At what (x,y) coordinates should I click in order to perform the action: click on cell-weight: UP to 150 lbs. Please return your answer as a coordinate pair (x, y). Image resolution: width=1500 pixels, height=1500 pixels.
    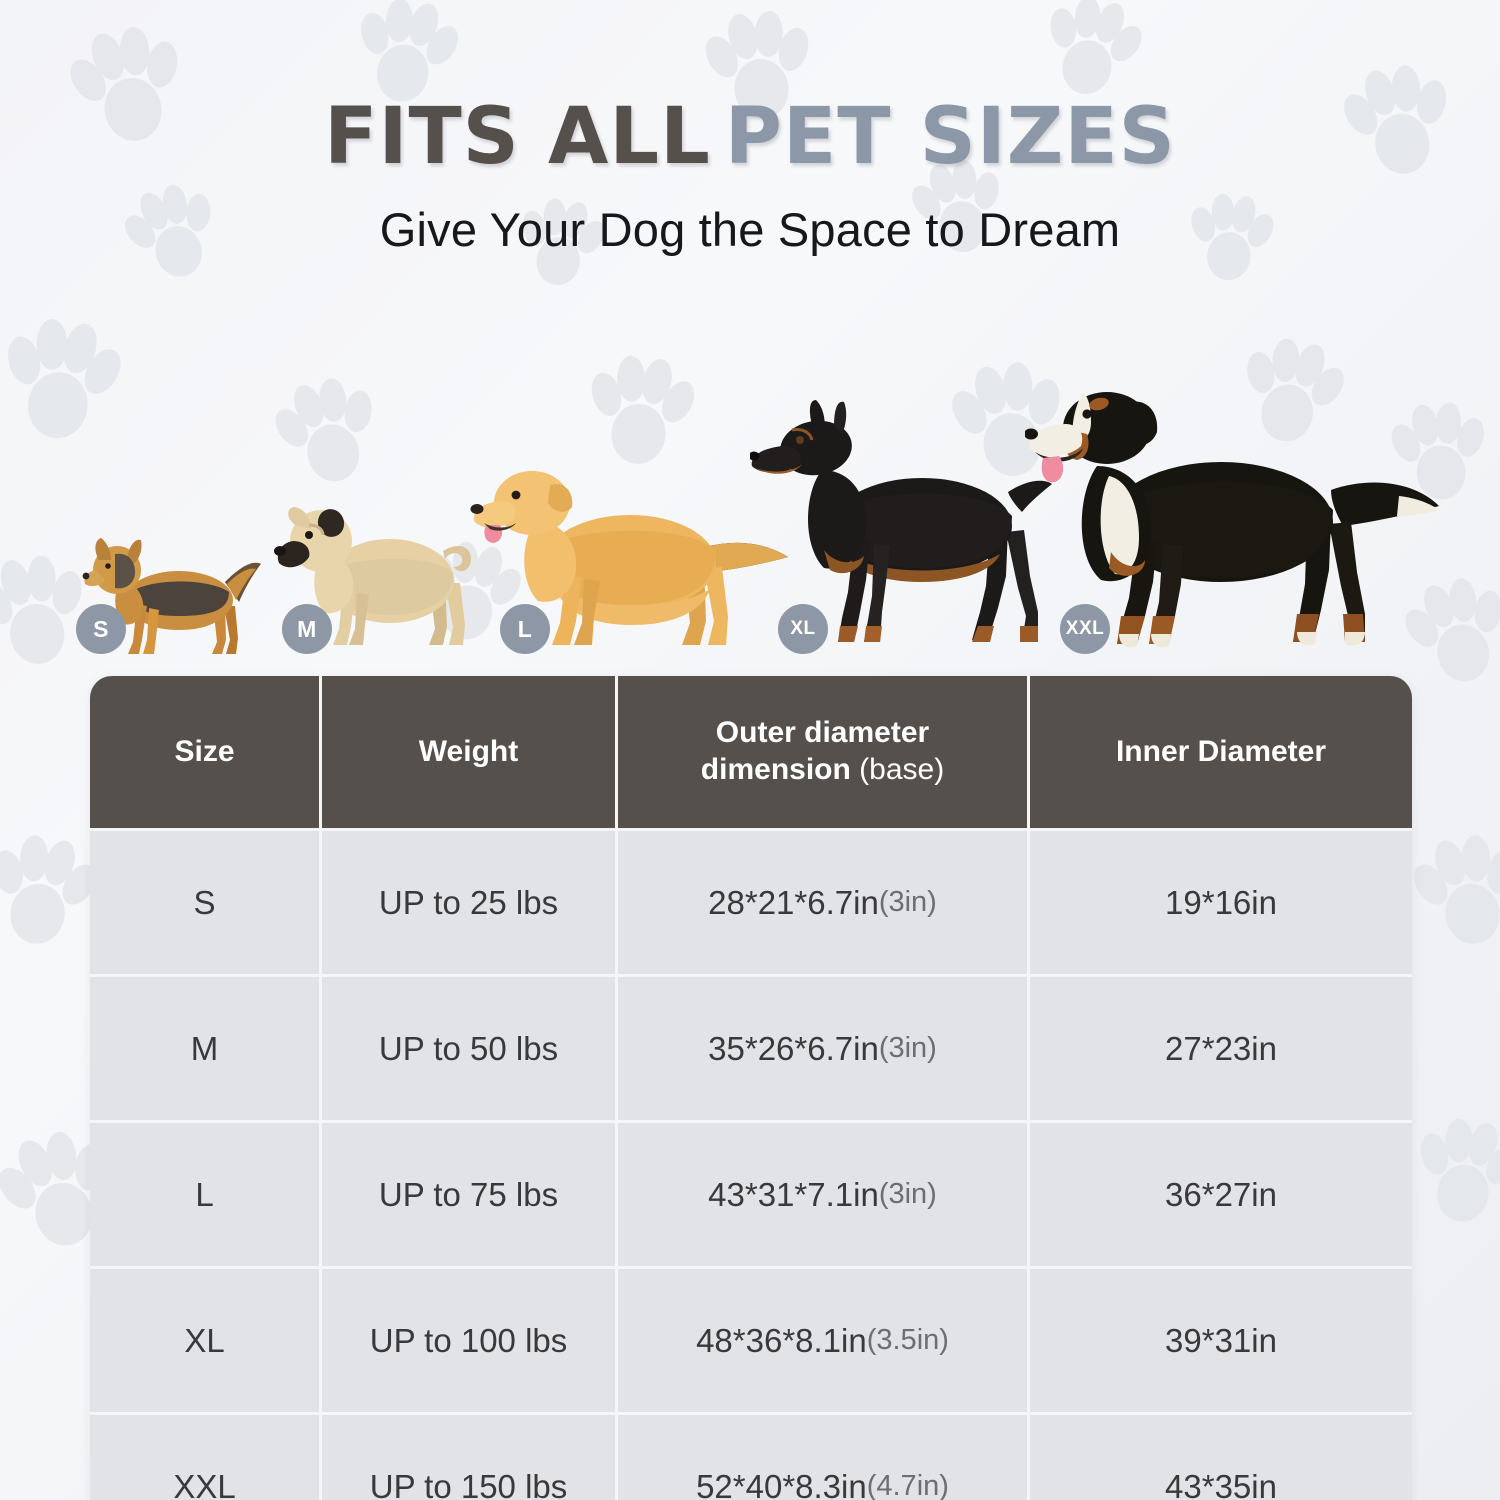
    Looking at the image, I should click on (470, 1457).